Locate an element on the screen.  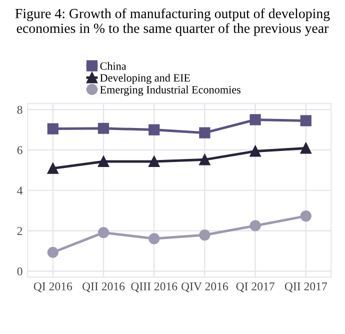
chart-title: Figure 4: Growth of manufacturing output of developing economies in % to the same quarter of the previous year is located at coordinates (172, 22).